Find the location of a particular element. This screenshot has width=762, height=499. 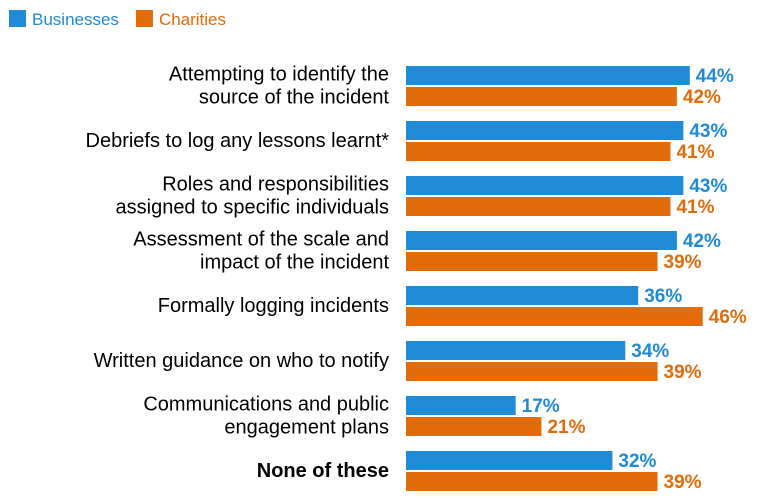

legend-label-businesses: Businesses is located at coordinates (75, 19).